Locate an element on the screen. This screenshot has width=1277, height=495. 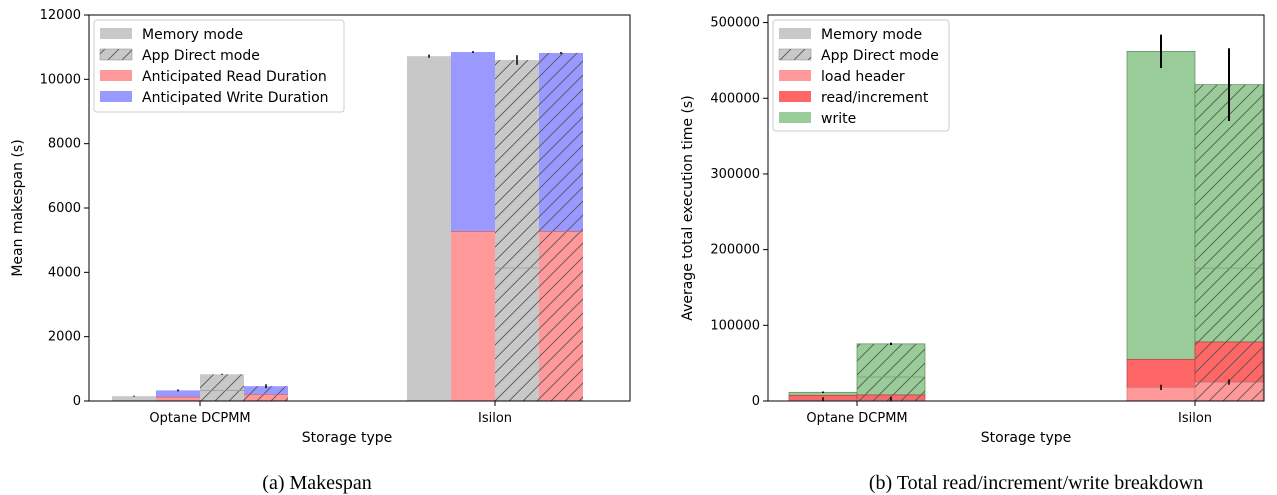
legend-entry: Anticipated Write Duration is located at coordinates (235, 98).